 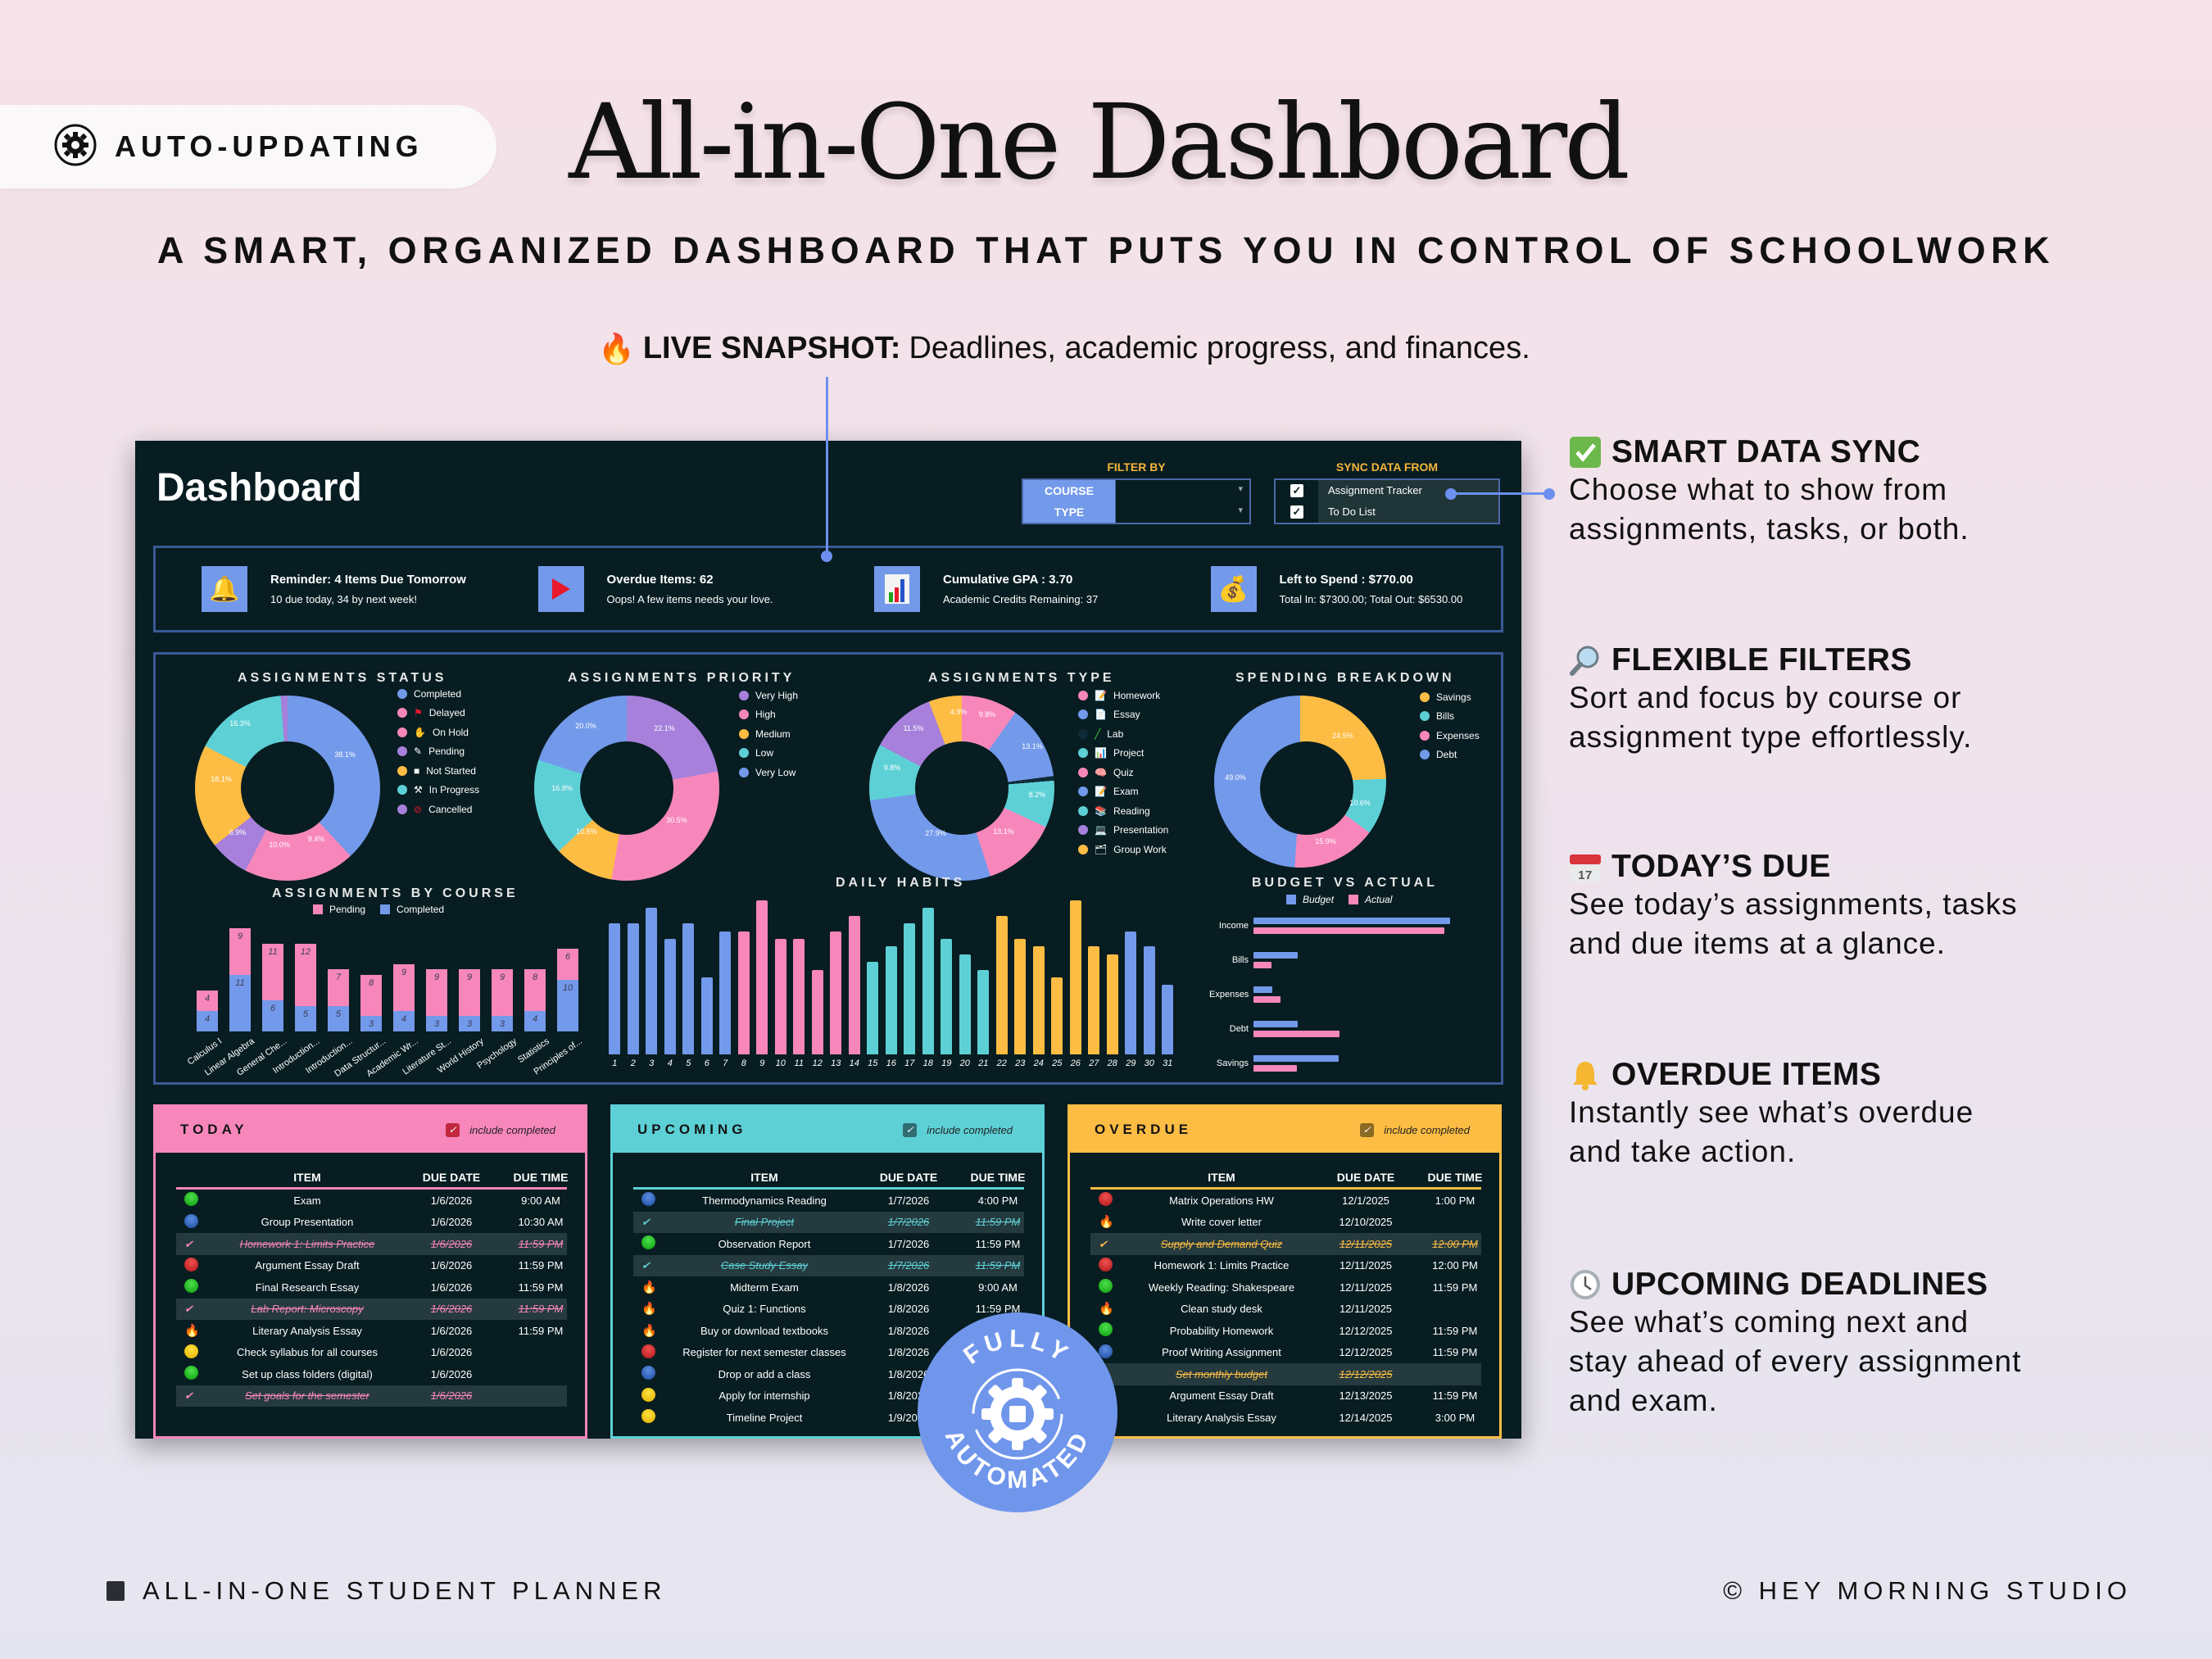 What do you see at coordinates (1099, 142) in the screenshot?
I see `page-title: All-in-One Dashboard` at bounding box center [1099, 142].